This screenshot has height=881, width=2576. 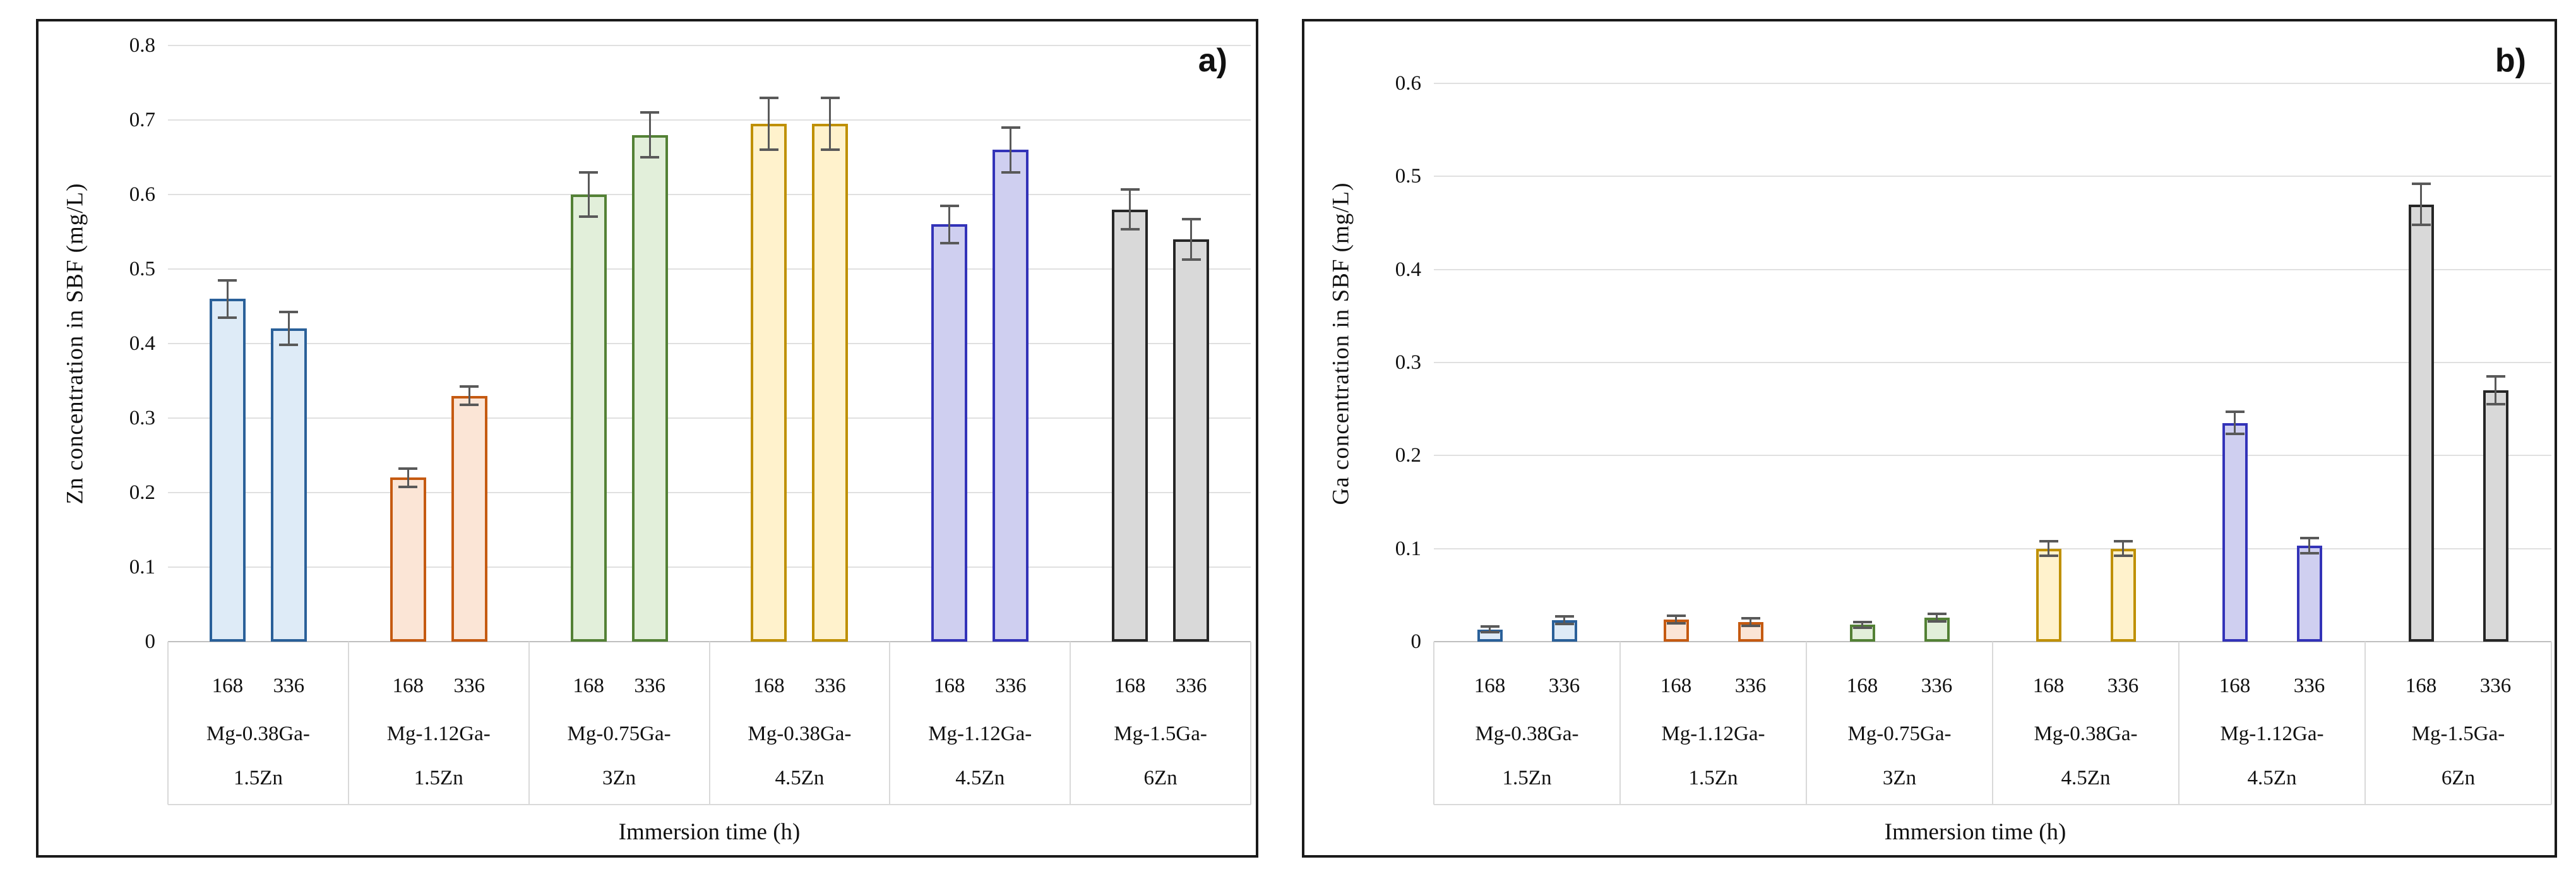 What do you see at coordinates (75, 344) in the screenshot?
I see `y-axis-title-a: Zn concentration in SBF (mg/L)` at bounding box center [75, 344].